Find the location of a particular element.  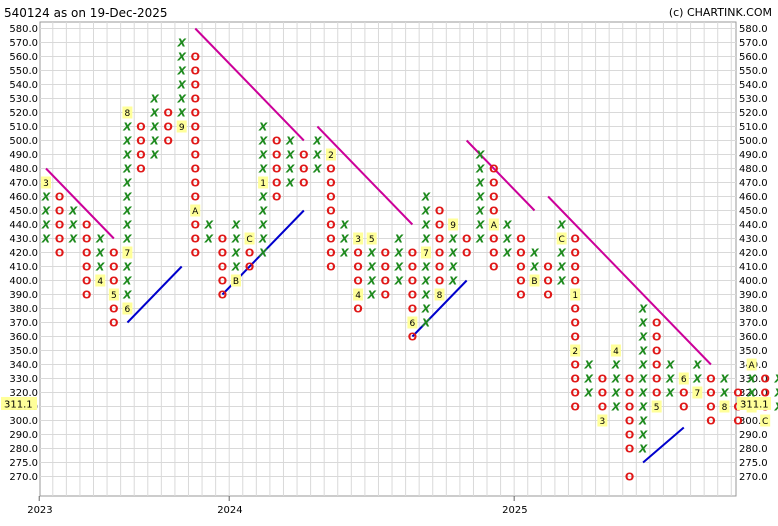

month-marker: B is located at coordinates (534, 282).